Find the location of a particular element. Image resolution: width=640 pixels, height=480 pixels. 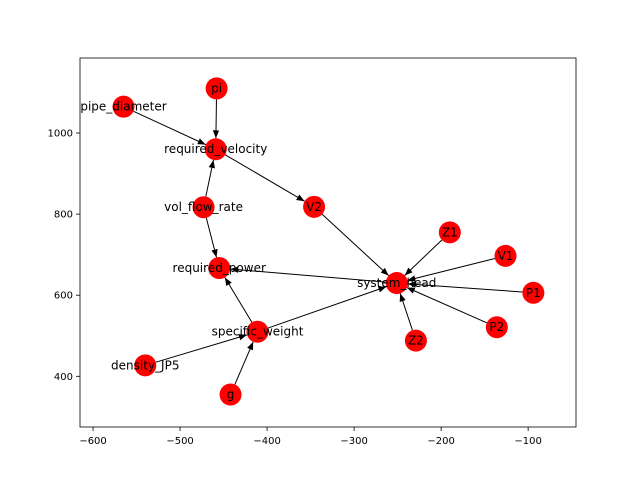

node-label-P2: P2 is located at coordinates (496, 327).